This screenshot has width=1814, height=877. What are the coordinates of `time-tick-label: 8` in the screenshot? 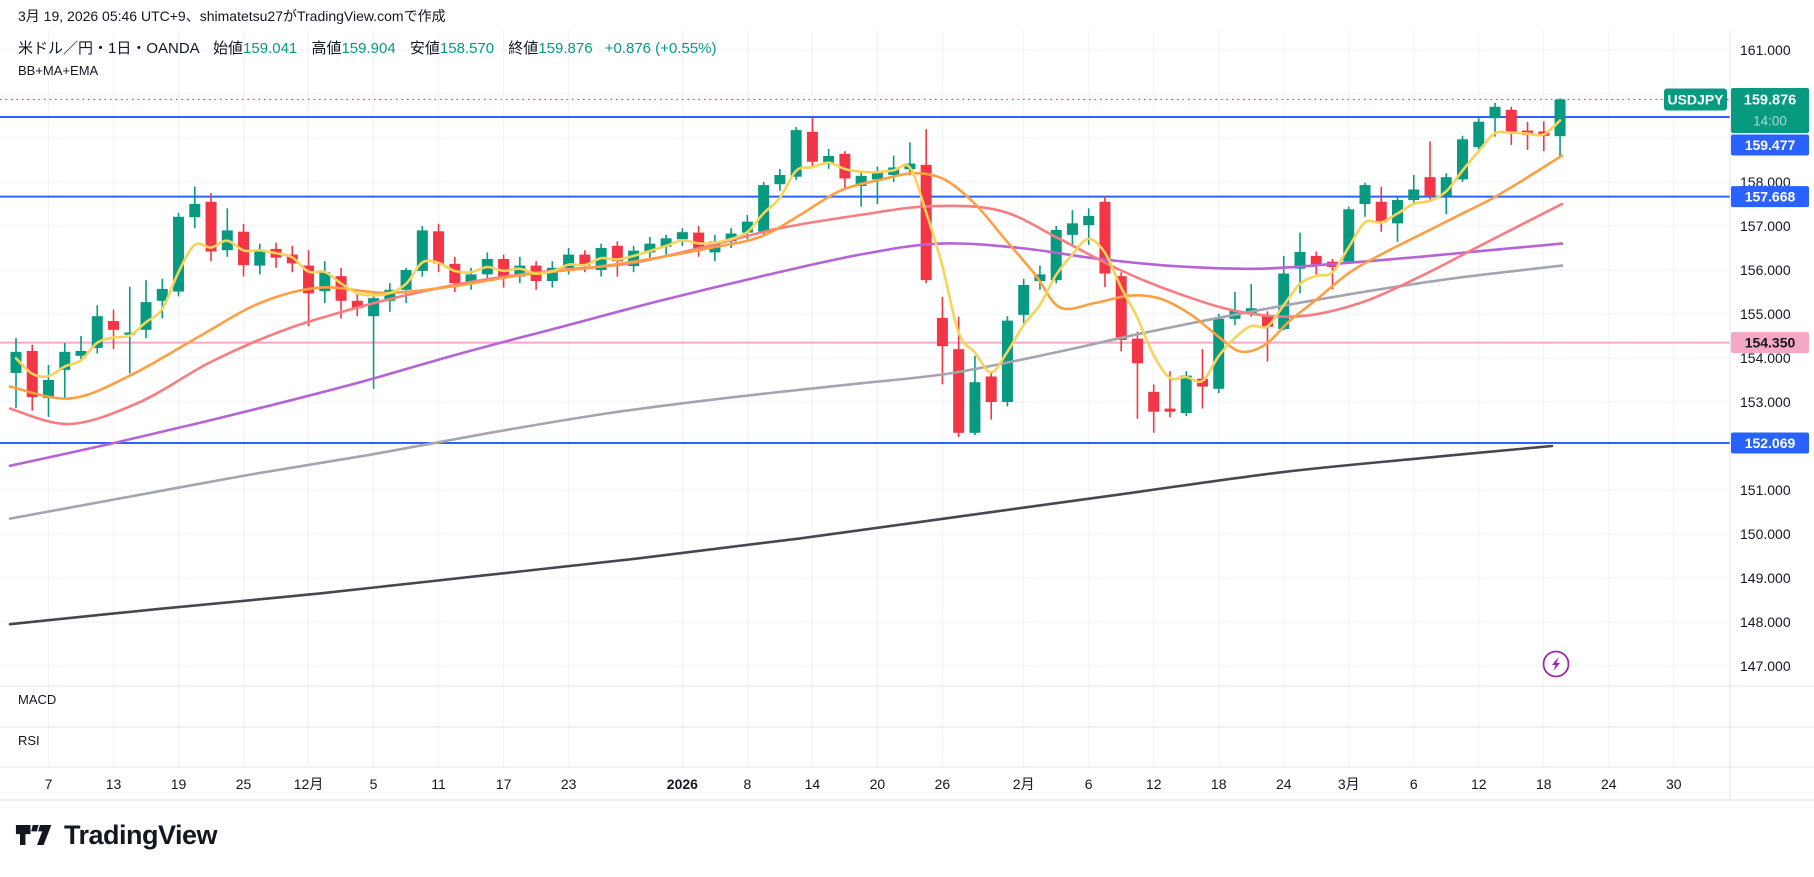 It's located at (747, 784).